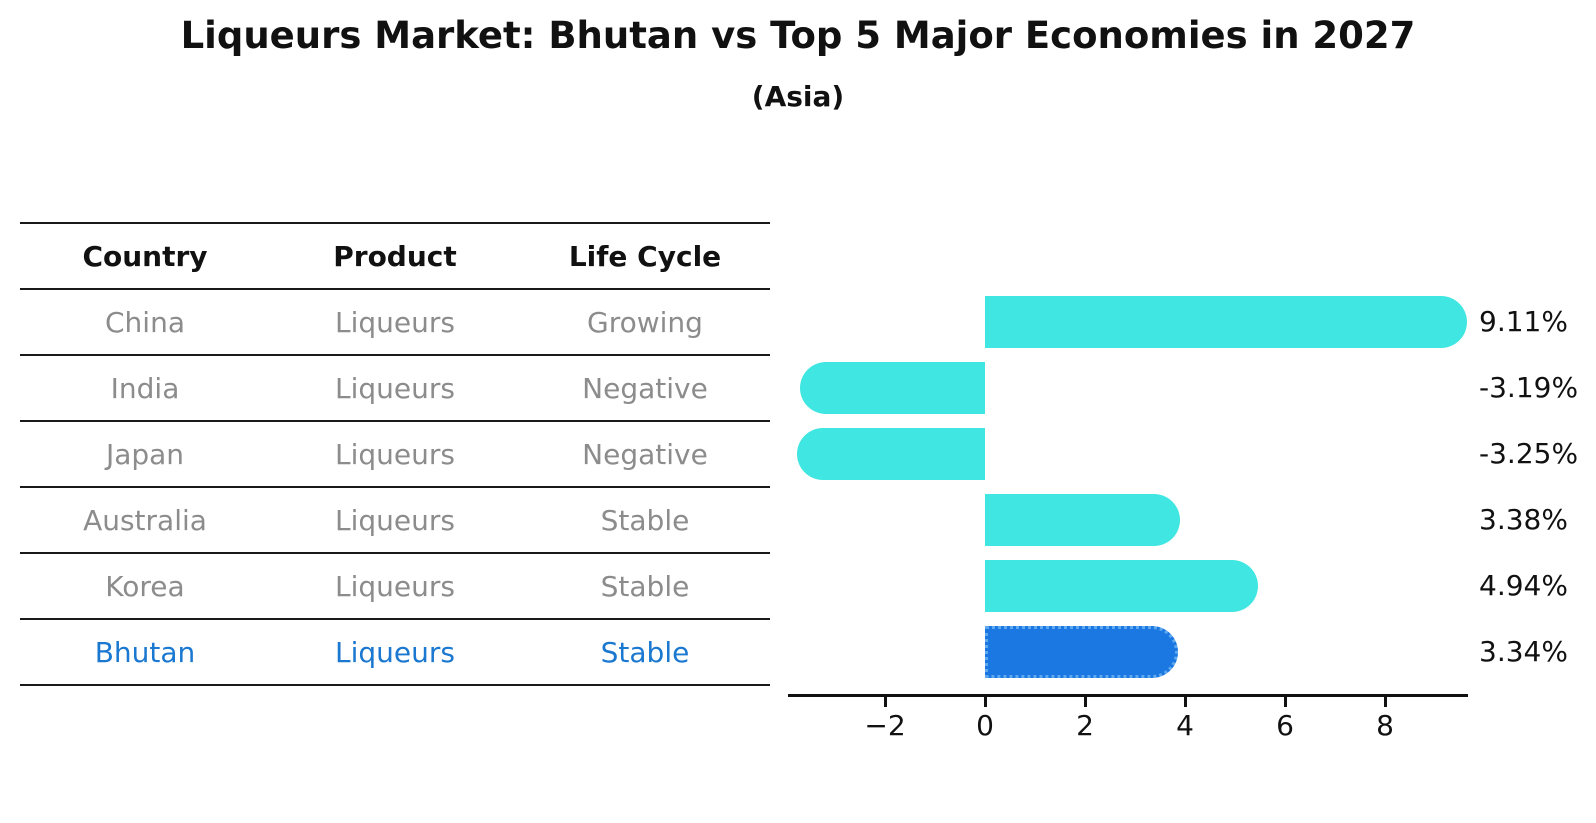 Image resolution: width=1596 pixels, height=823 pixels. Describe the element at coordinates (892, 388) in the screenshot. I see `bar-india` at that location.